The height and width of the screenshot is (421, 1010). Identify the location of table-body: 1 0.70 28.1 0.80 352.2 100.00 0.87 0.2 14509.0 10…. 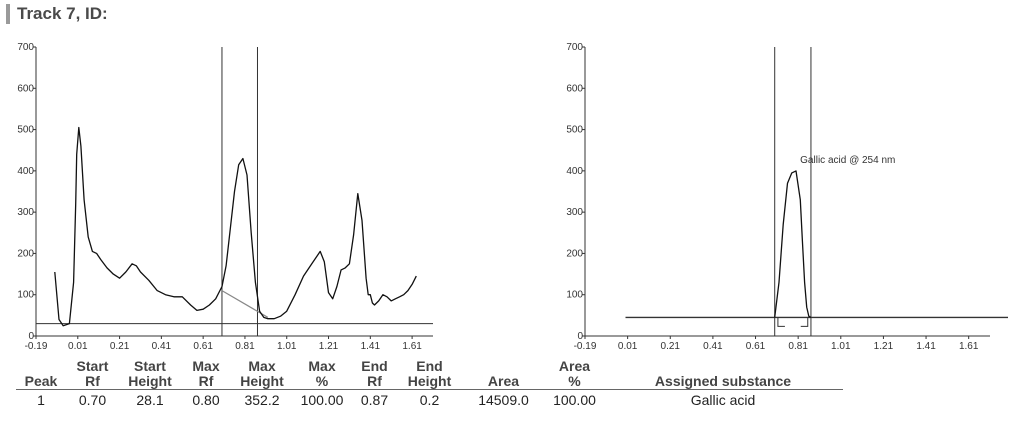
(429, 400).